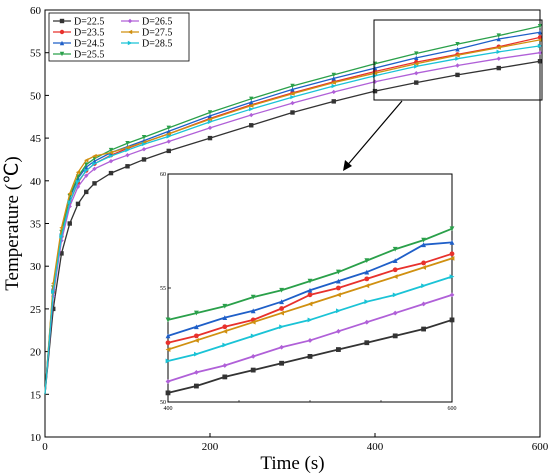 The image size is (550, 475). Describe the element at coordinates (36, 225) in the screenshot. I see `y-tick-label: 35` at that location.